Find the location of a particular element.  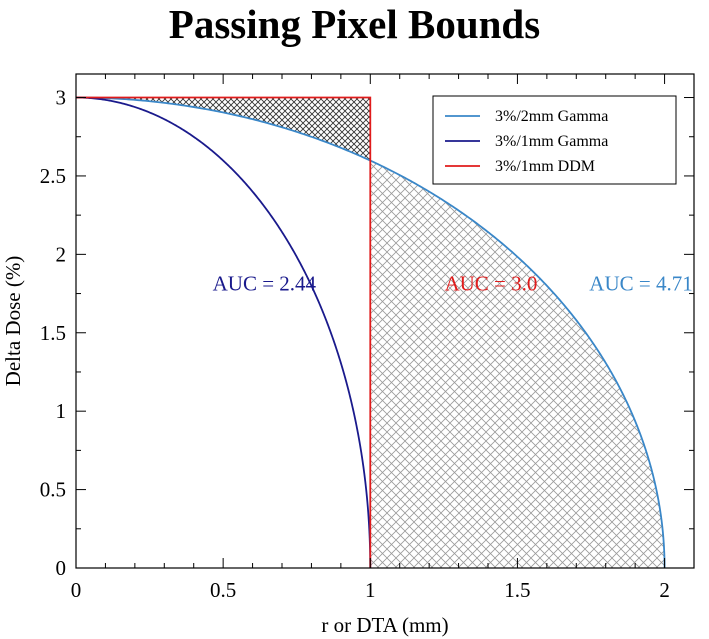

y-tick-label: 2.5 is located at coordinates (53, 176).